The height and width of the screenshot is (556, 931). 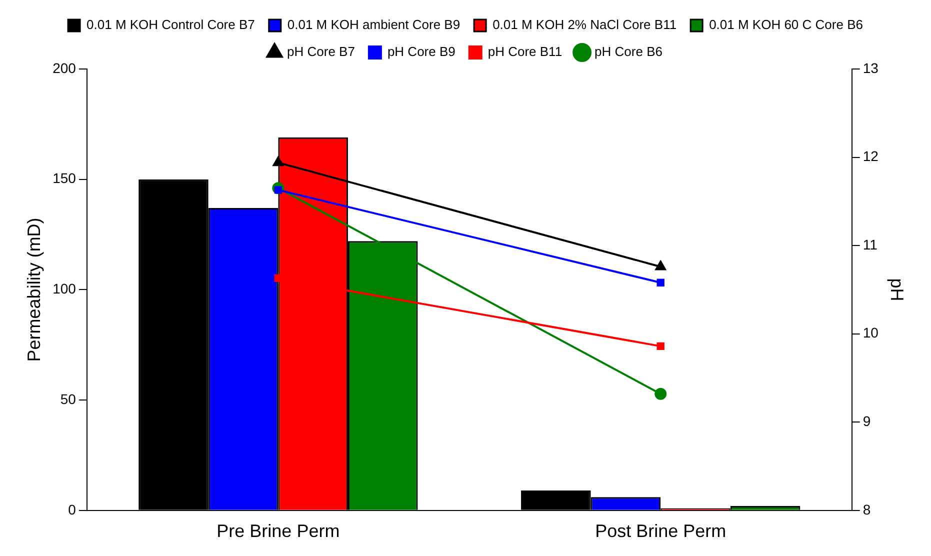 What do you see at coordinates (870, 156) in the screenshot?
I see `y2-tick-label: 12` at bounding box center [870, 156].